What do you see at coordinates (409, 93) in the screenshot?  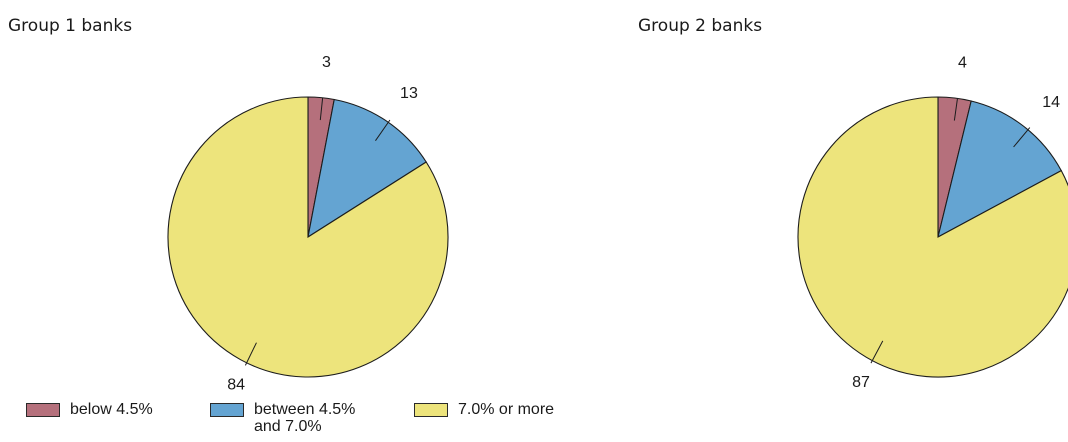 I see `data-label: 13` at bounding box center [409, 93].